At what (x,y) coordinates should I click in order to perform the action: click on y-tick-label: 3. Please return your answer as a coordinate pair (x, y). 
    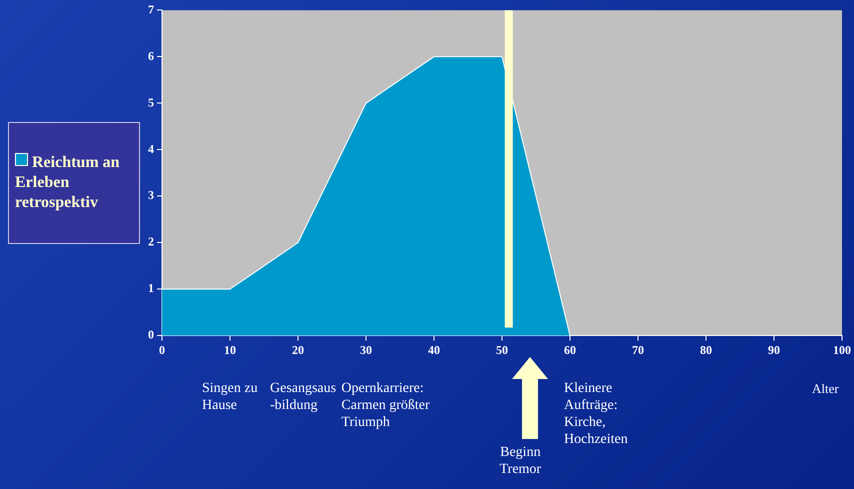
    Looking at the image, I should click on (151, 195).